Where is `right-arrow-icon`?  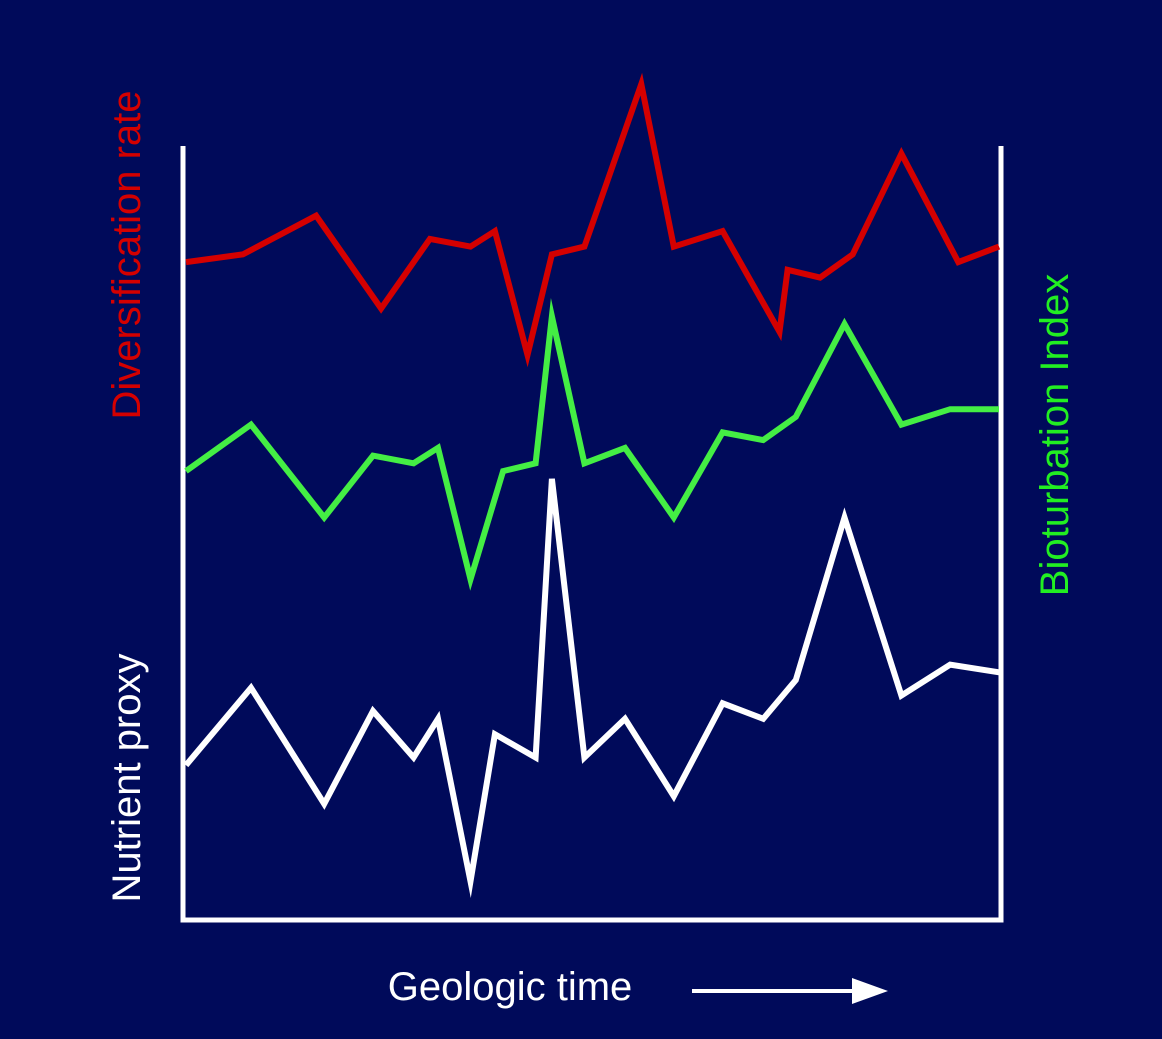
right-arrow-icon is located at coordinates (790, 991).